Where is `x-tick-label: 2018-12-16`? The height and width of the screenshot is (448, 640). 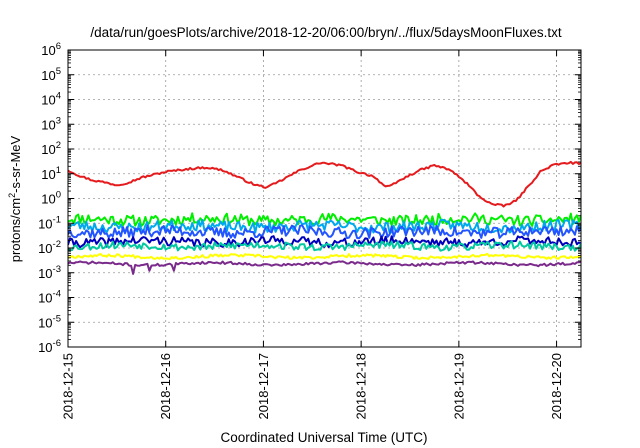
x-tick-label: 2018-12-16 is located at coordinates (165, 386).